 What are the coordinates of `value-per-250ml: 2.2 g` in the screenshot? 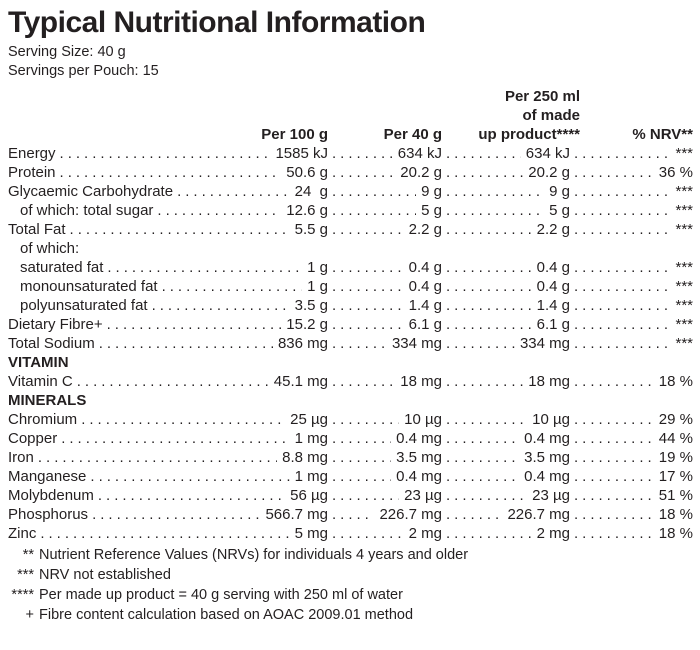 It's located at (553, 229).